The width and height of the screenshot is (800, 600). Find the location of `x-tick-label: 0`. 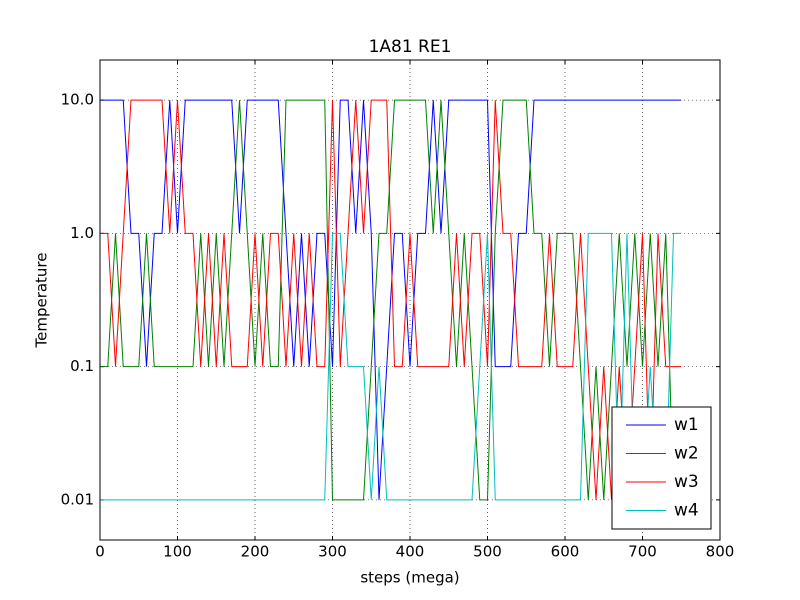

x-tick-label: 0 is located at coordinates (100, 552).